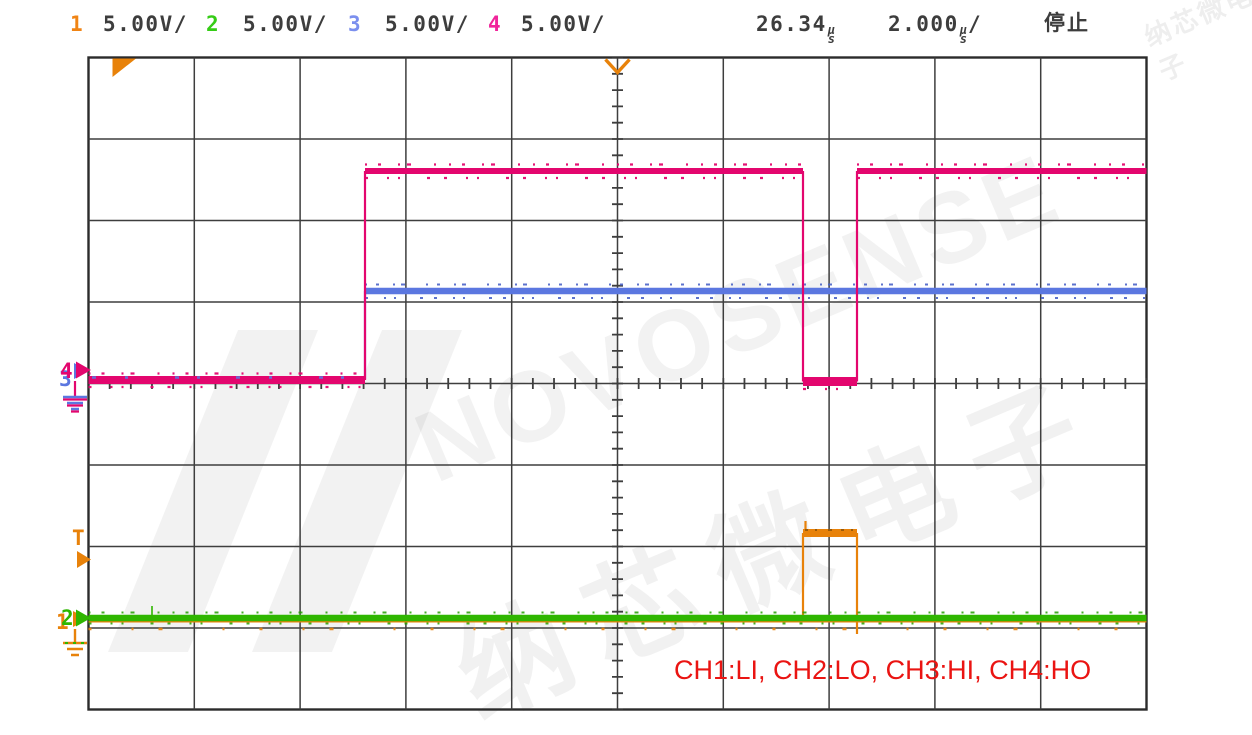 The image size is (1252, 735). What do you see at coordinates (78, 538) in the screenshot?
I see `trigger-marker-label: T` at bounding box center [78, 538].